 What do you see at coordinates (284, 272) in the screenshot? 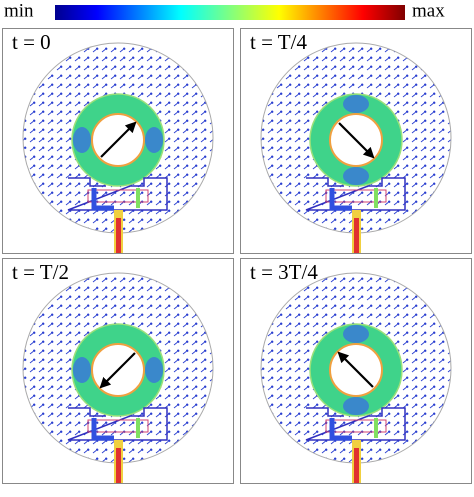
I see `panel-title: t = 3T/4` at bounding box center [284, 272].